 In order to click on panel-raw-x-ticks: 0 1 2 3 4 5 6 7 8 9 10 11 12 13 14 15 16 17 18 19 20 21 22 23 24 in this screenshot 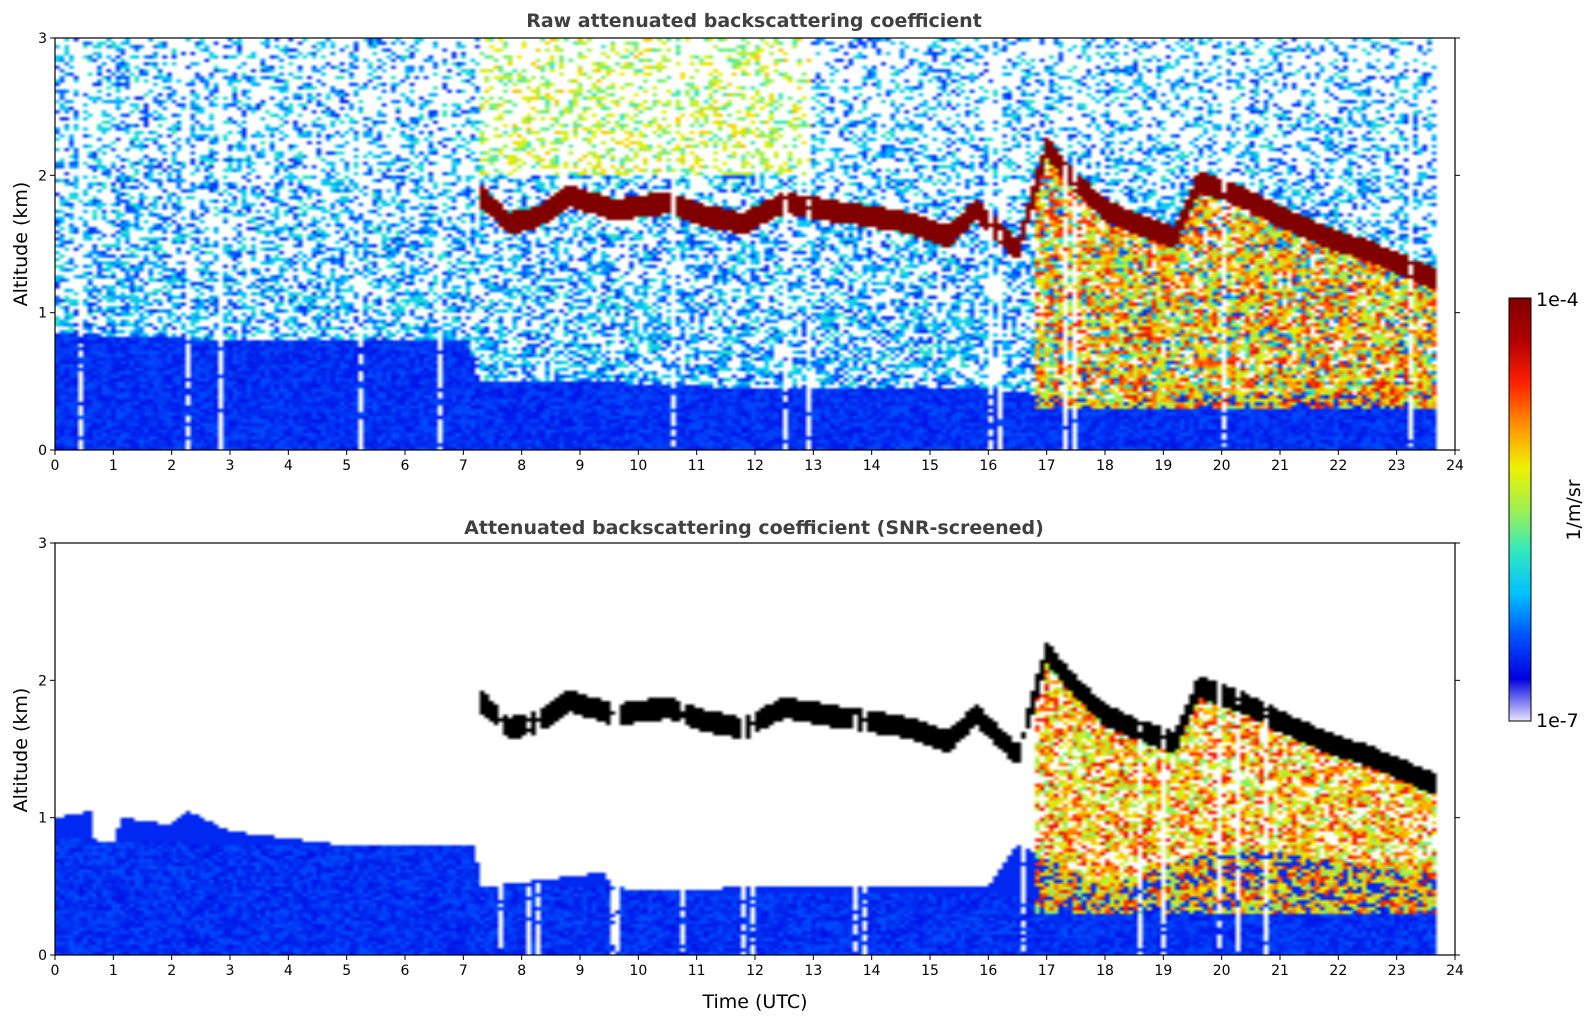, I will do `click(757, 462)`.